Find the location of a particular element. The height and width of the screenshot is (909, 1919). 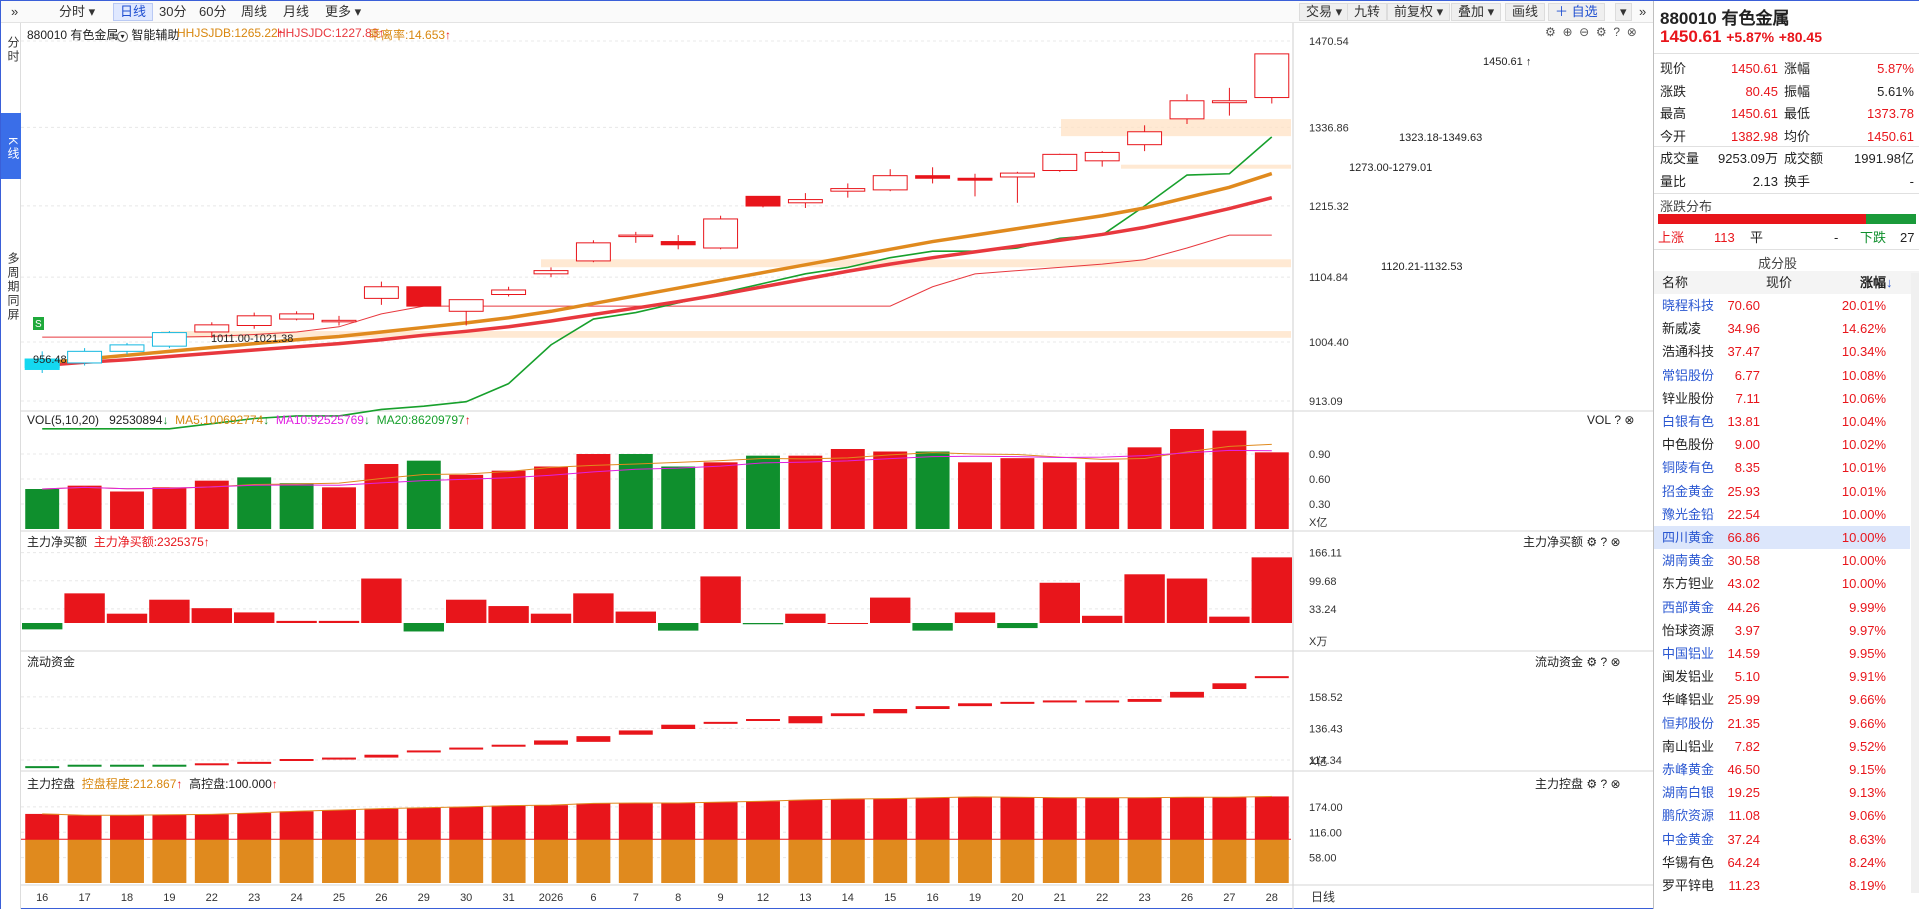

view-tab-2: 多周期同屏 is located at coordinates (13, 287).